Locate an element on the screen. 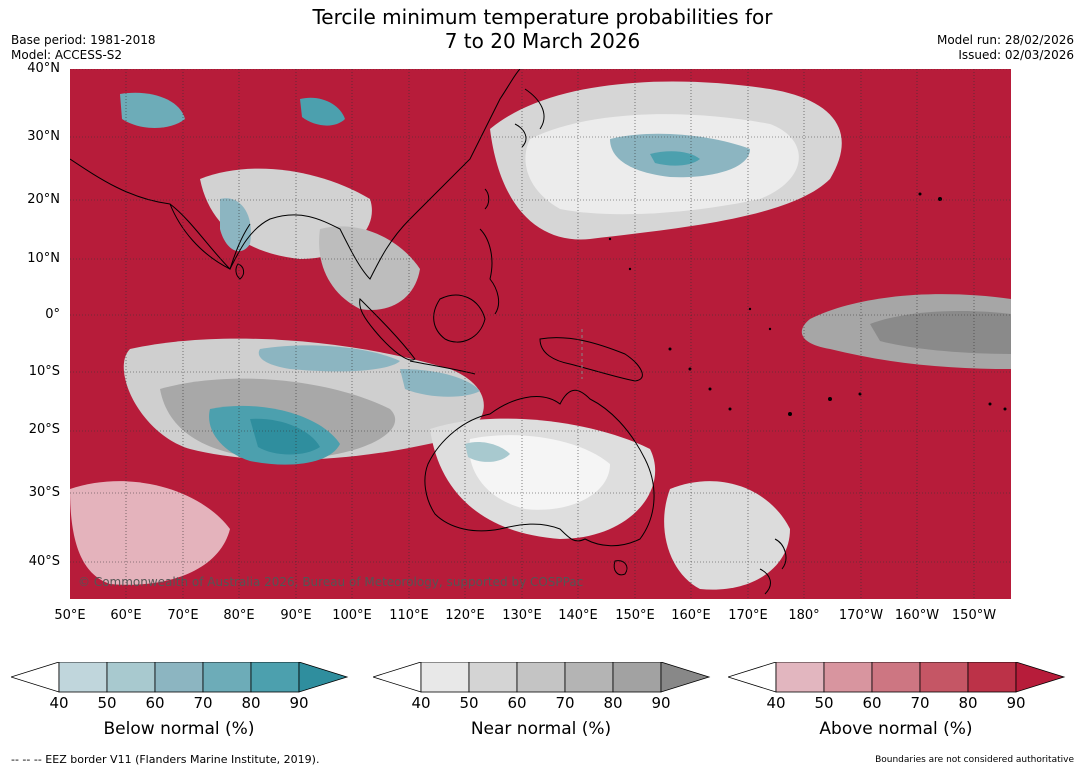 This screenshot has width=1085, height=770. issued-date: Issued: 02/03/2026 is located at coordinates (1016, 55).